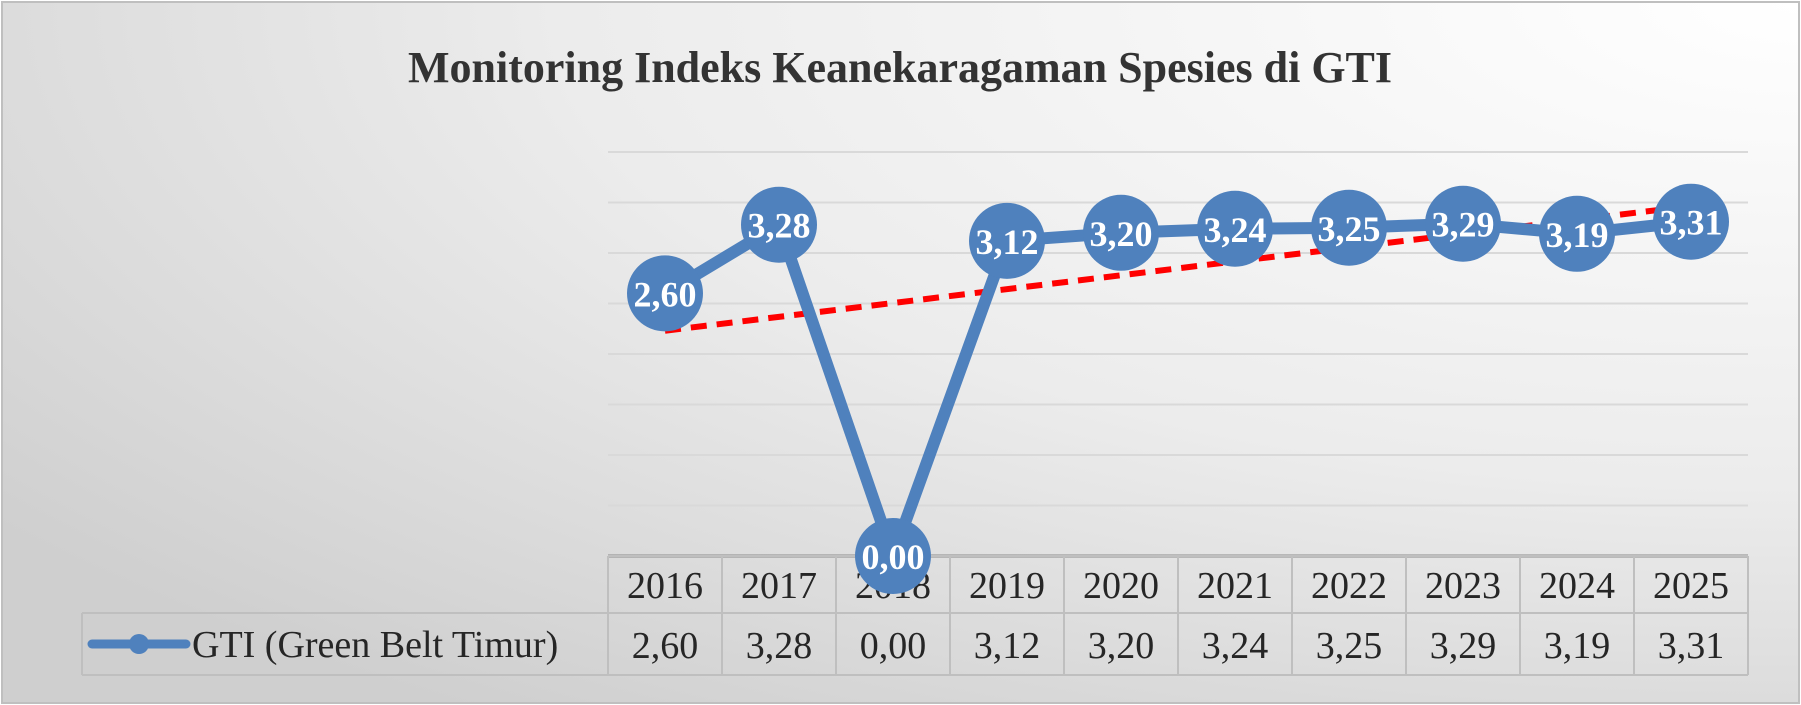 This screenshot has width=1801, height=705. Describe the element at coordinates (1007, 586) in the screenshot. I see `x-tick-label: 2019` at that location.